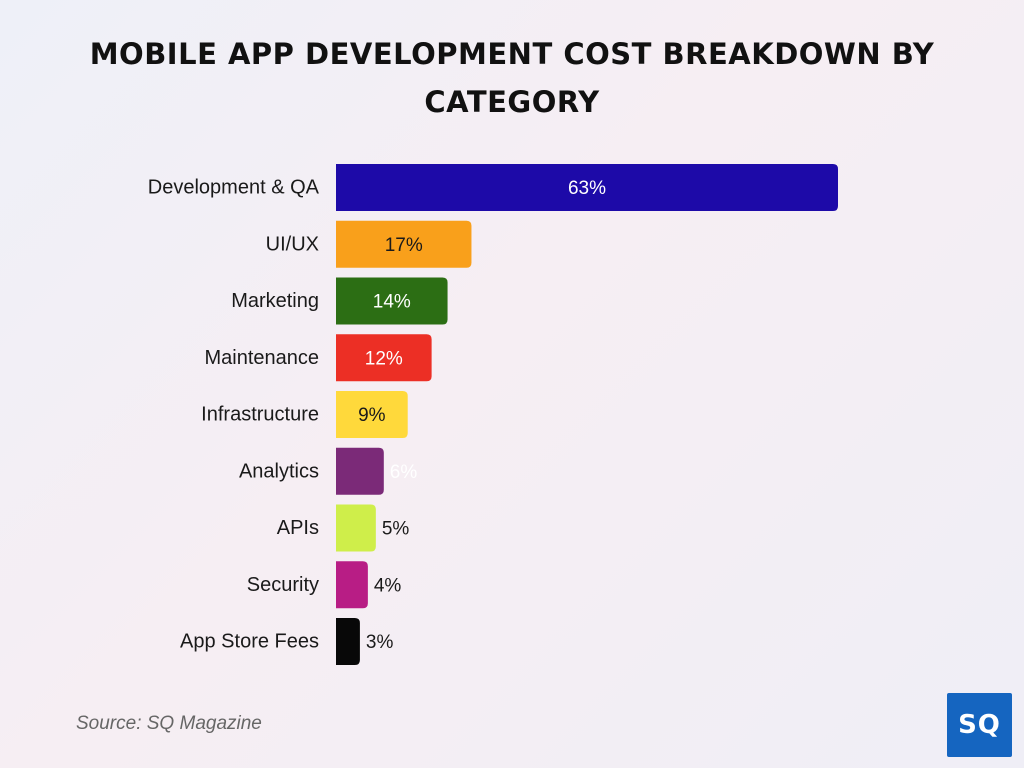 Image resolution: width=1024 pixels, height=768 pixels. I want to click on sq-logo: SQ, so click(979, 725).